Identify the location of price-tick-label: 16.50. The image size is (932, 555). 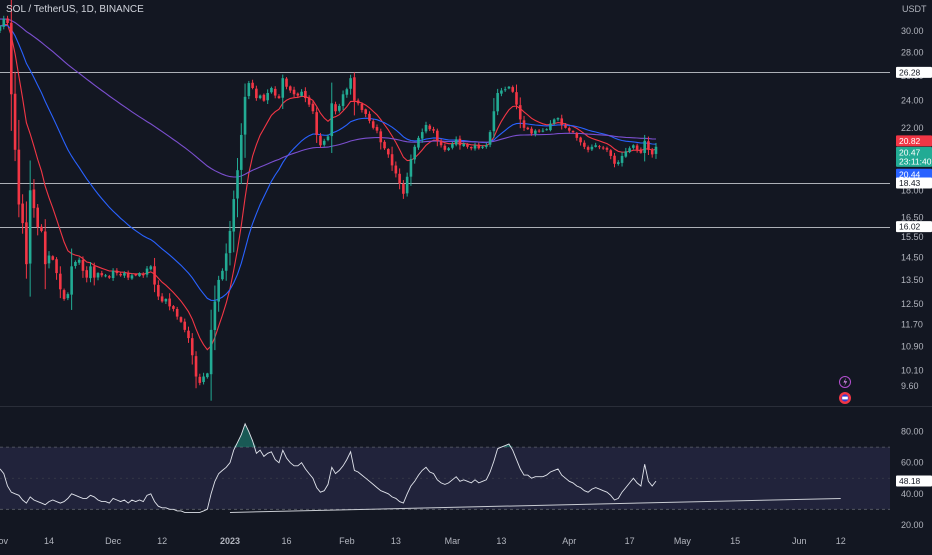
(912, 217).